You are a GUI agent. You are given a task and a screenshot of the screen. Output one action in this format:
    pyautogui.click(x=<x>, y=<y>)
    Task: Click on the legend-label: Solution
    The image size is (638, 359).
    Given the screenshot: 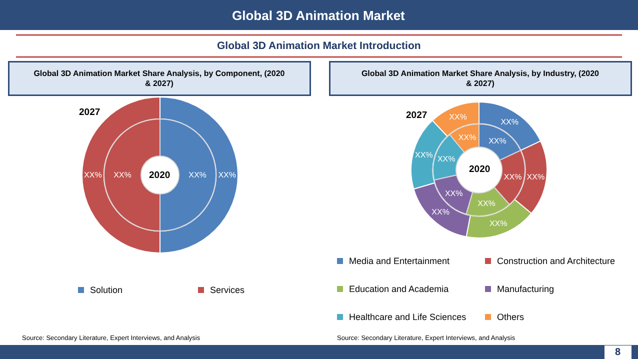 What is the action you would take?
    pyautogui.click(x=106, y=290)
    